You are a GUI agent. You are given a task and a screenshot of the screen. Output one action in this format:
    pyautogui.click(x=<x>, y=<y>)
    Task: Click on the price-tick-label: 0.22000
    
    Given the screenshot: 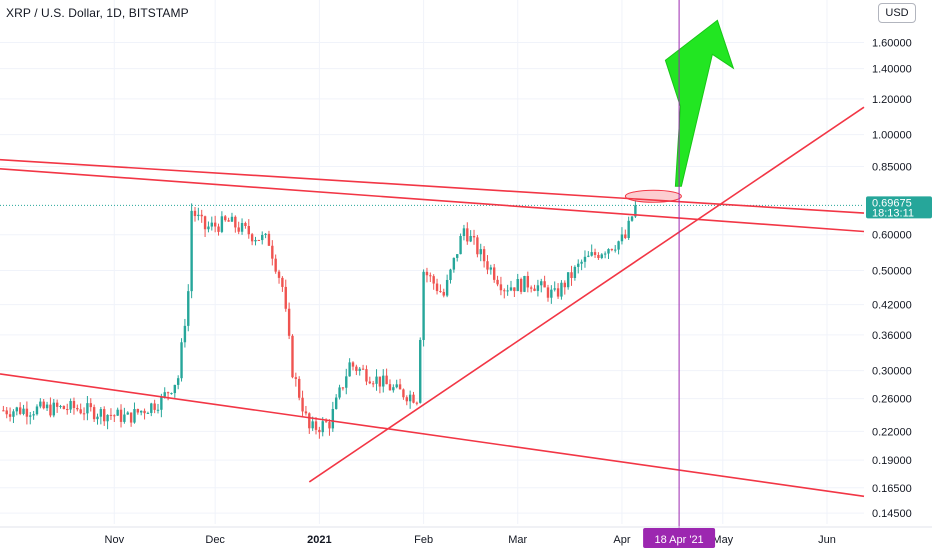 What is the action you would take?
    pyautogui.click(x=892, y=432)
    